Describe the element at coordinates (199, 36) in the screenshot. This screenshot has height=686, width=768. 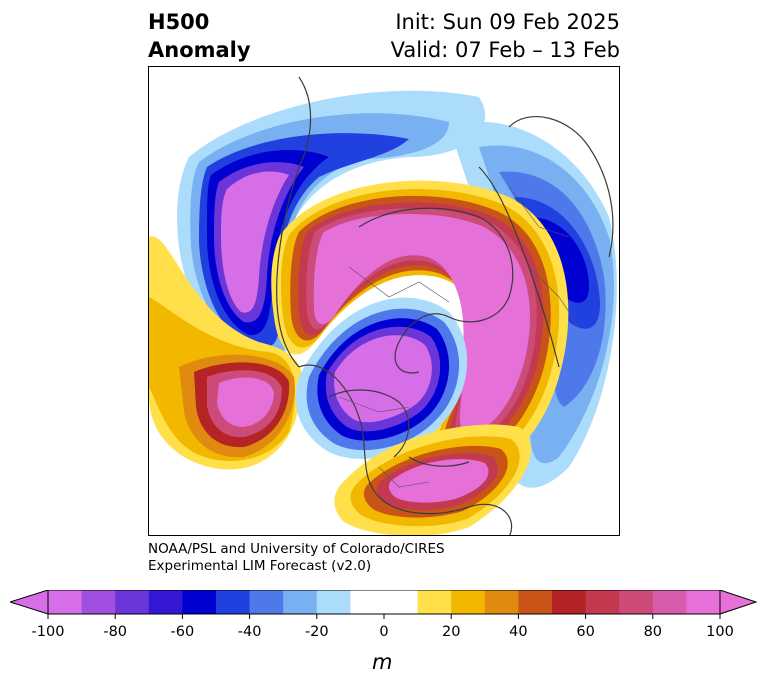
I see `title-left: H500 Anomaly` at that location.